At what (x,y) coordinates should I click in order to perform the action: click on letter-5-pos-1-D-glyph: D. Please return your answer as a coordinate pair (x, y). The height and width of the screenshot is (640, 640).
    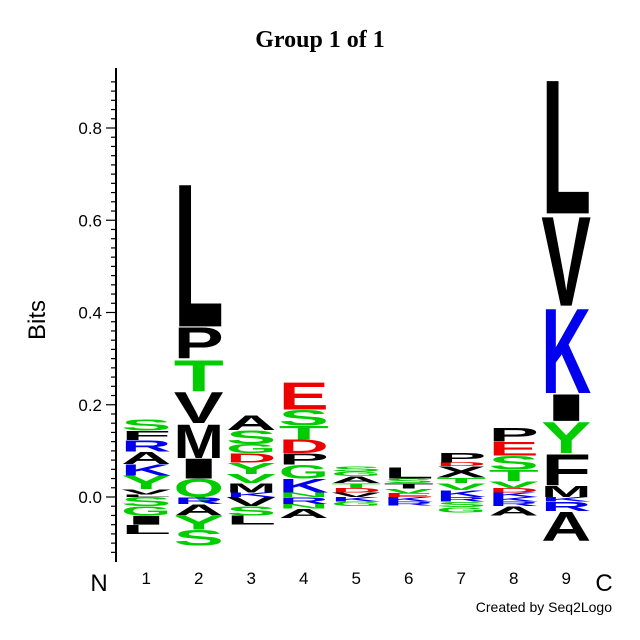
    Looking at the image, I should click on (356, 490).